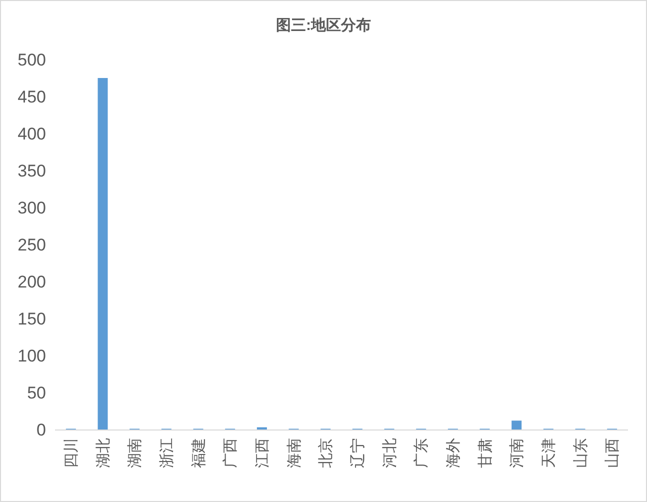  I want to click on x-tick-label: 福建, so click(199, 453).